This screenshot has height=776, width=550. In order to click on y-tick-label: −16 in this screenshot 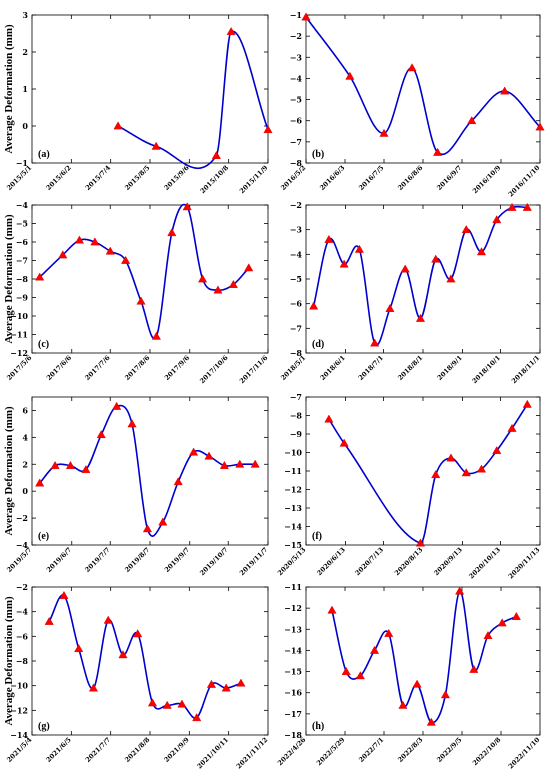, I will do `click(293, 693)`.